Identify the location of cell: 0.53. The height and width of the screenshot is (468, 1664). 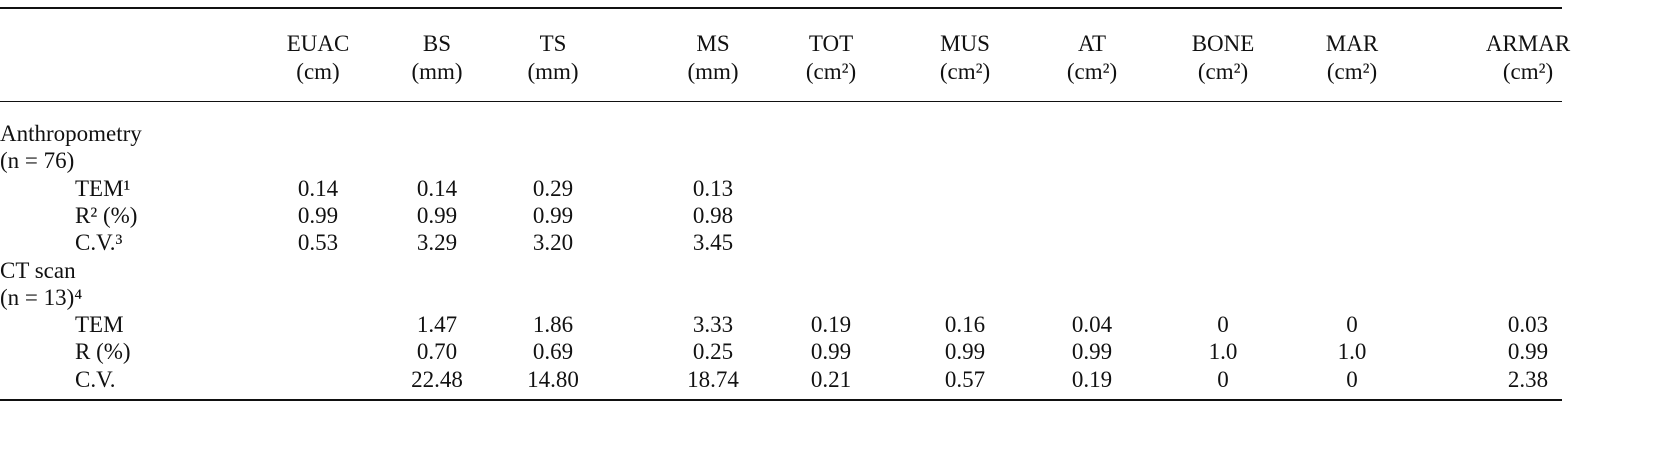
(318, 243).